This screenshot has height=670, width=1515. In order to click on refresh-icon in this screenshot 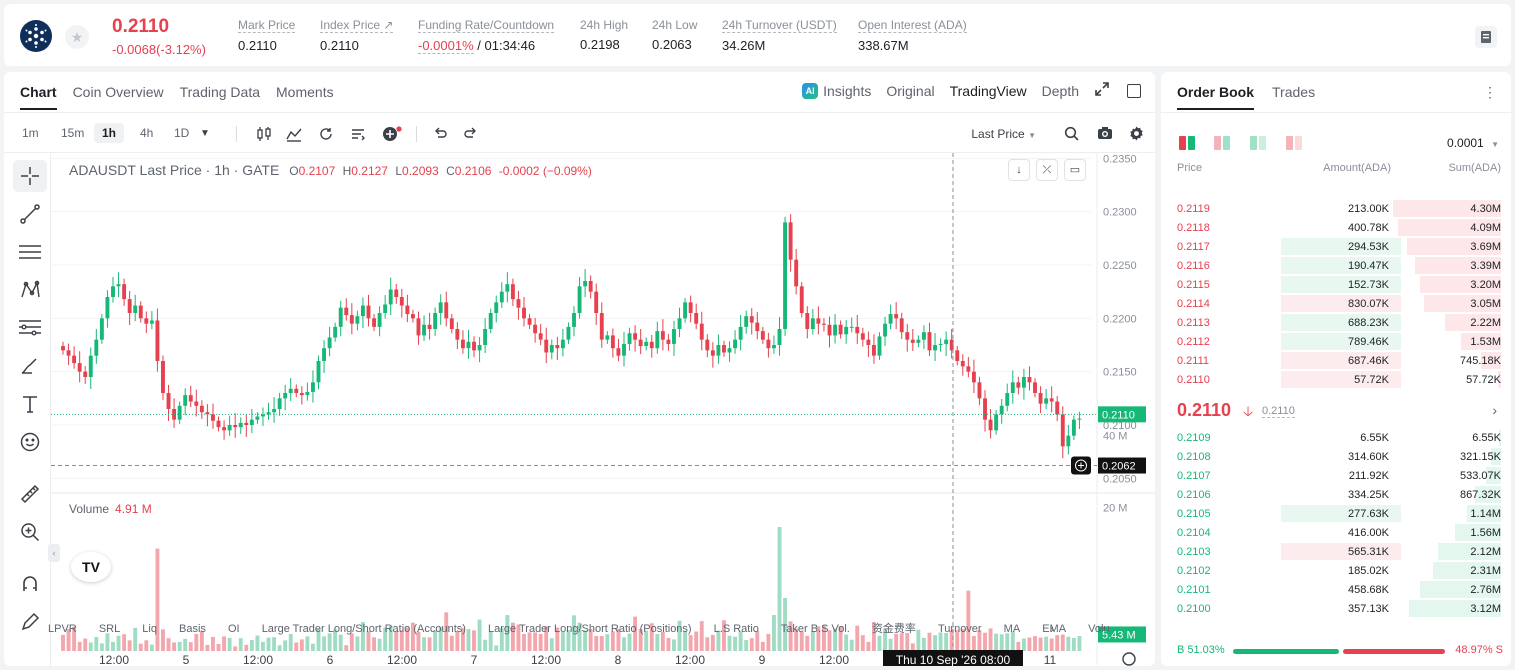, I will do `click(326, 135)`.